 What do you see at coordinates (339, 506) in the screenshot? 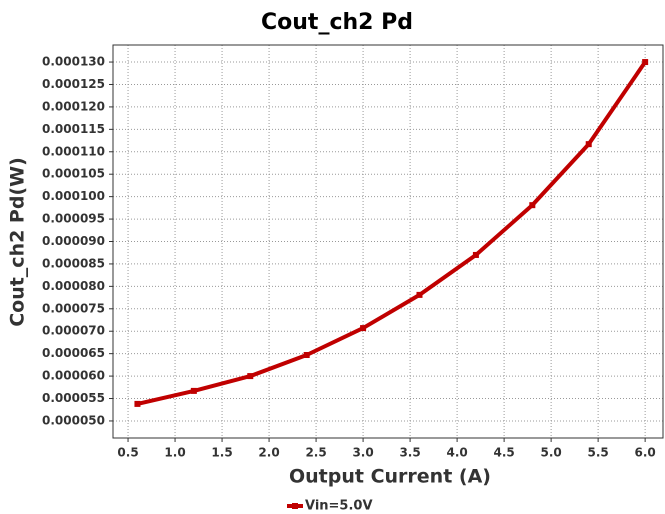
I see `legend-label: Vin=5.0V` at bounding box center [339, 506].